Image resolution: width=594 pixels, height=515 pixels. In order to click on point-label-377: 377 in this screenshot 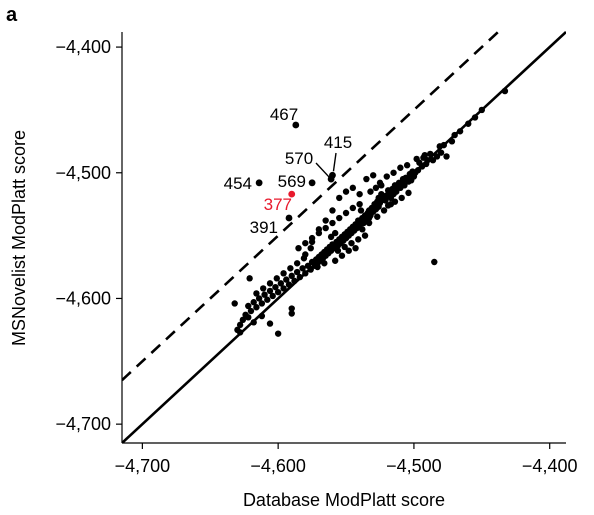, I will do `click(278, 204)`.